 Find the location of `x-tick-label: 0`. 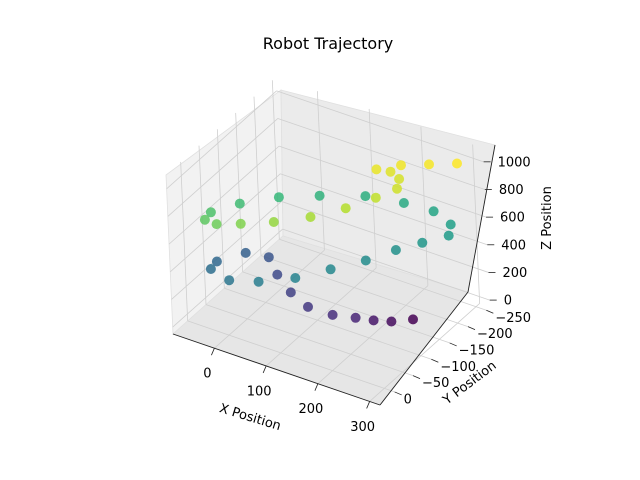

x-tick-label: 0 is located at coordinates (207, 374).